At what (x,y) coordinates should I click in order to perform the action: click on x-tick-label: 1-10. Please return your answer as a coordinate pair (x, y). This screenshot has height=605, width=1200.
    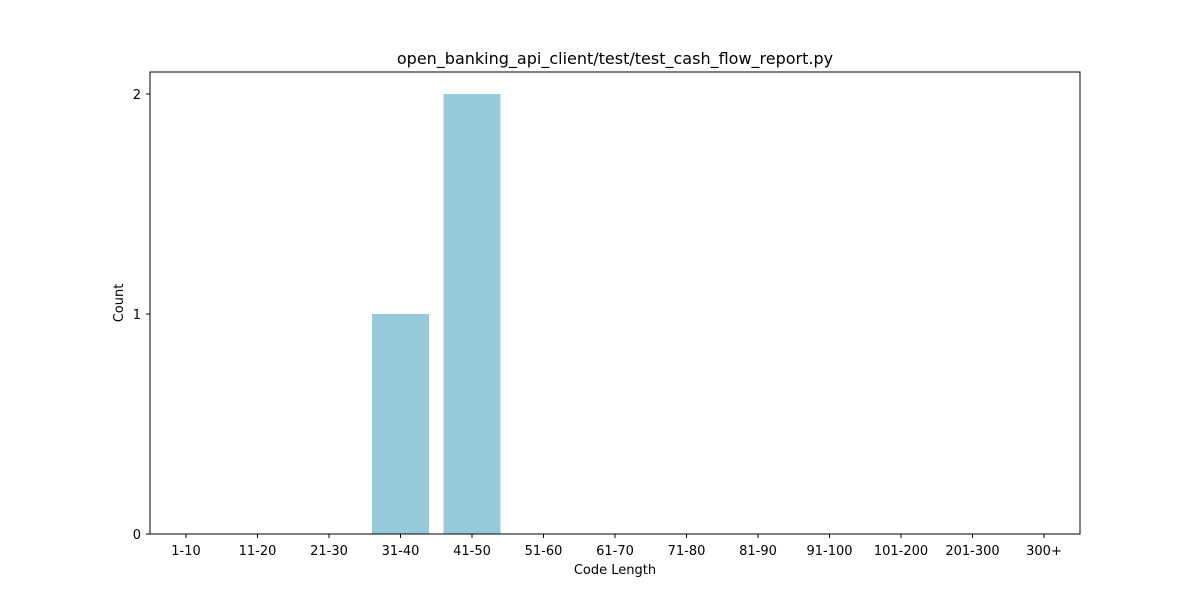
    Looking at the image, I should click on (186, 551).